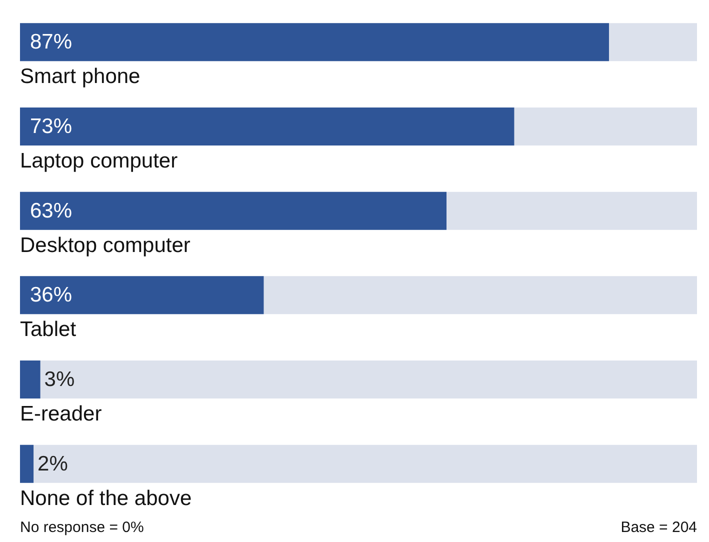 Image resolution: width=709 pixels, height=542 pixels. What do you see at coordinates (51, 295) in the screenshot?
I see `data-label: 36%` at bounding box center [51, 295].